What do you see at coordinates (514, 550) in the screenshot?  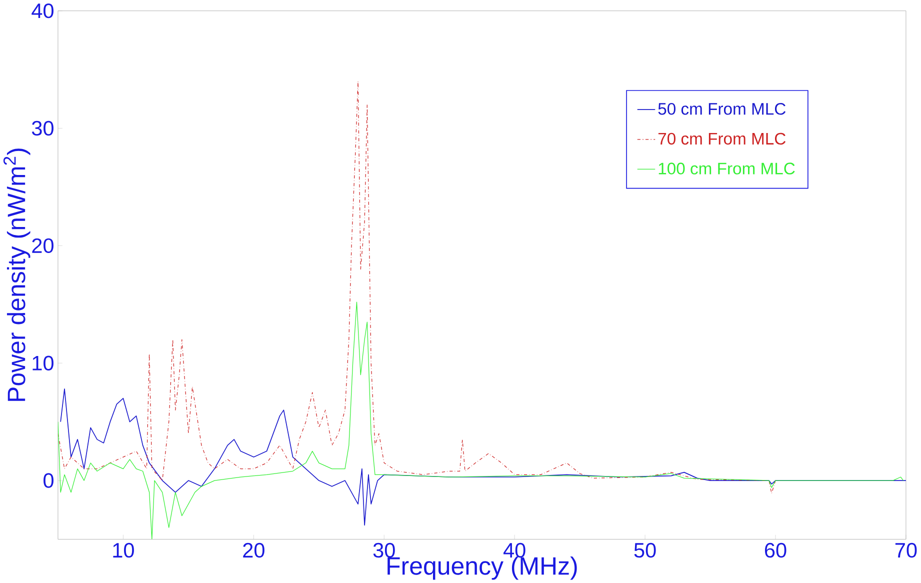 I see `x-tick-label: 40` at bounding box center [514, 550].